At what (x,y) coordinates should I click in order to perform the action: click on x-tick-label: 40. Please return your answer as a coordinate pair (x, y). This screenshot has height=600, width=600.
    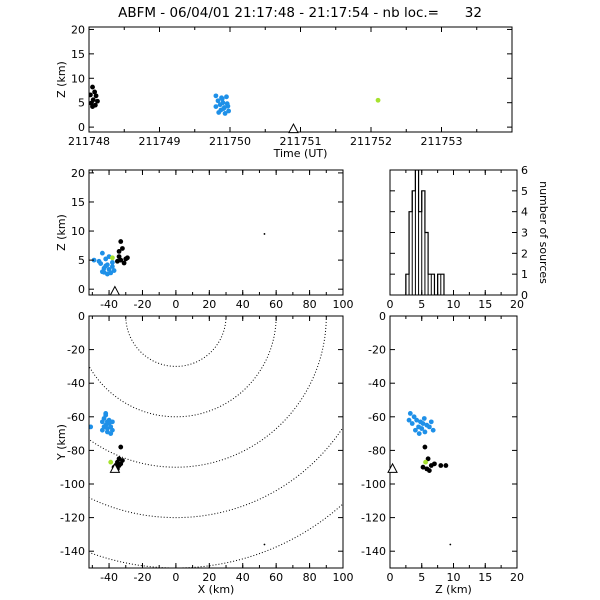
    Looking at the image, I should click on (243, 304).